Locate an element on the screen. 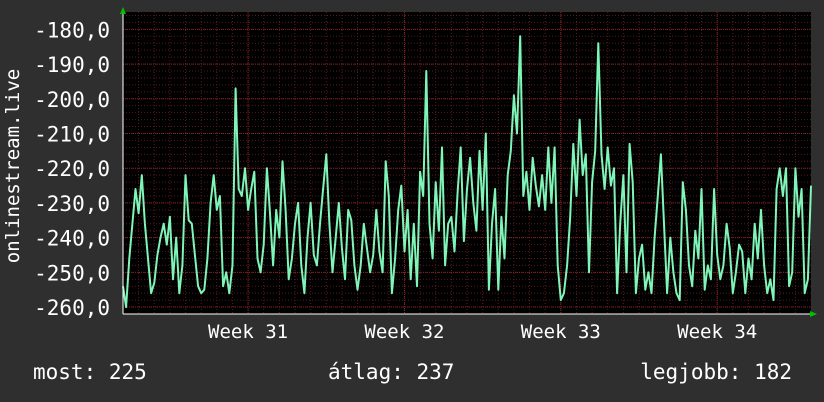 The width and height of the screenshot is (824, 402). current-value-label: most: is located at coordinates (65, 372).